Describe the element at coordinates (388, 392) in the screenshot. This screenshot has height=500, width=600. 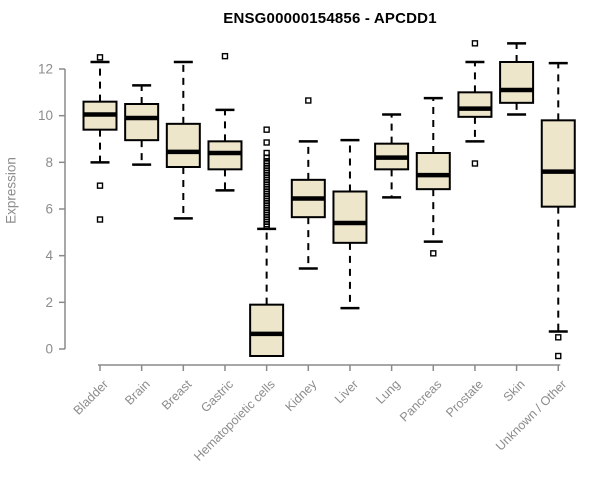
I see `x-tick-label-lung: Lung` at that location.